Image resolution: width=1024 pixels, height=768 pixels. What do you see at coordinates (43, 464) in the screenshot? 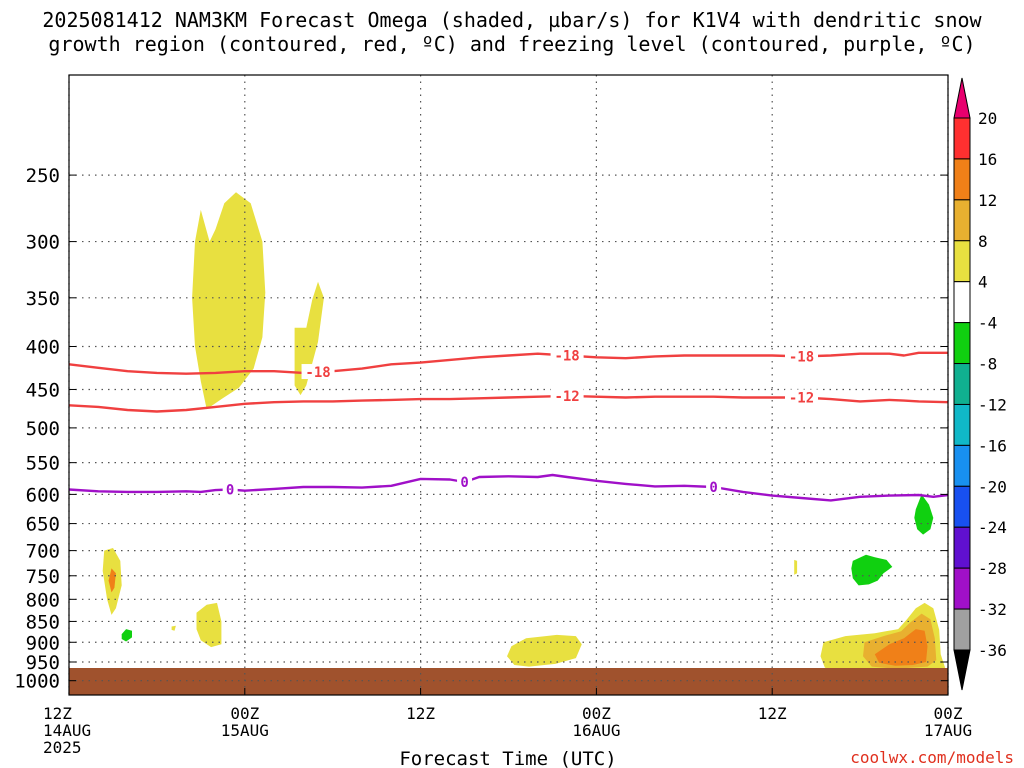
I see `y-tick-label-550: 550` at bounding box center [43, 464].